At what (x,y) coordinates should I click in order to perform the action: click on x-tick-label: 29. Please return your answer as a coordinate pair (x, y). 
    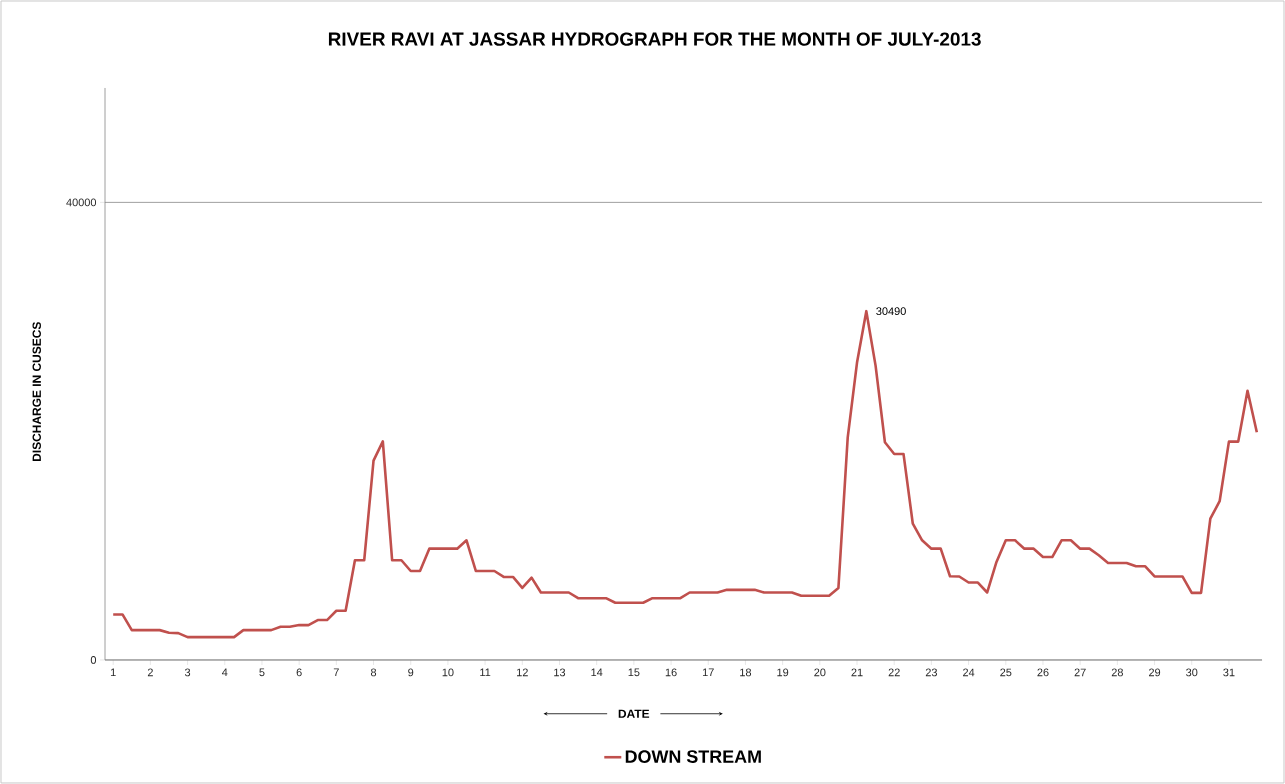
    Looking at the image, I should click on (1155, 672).